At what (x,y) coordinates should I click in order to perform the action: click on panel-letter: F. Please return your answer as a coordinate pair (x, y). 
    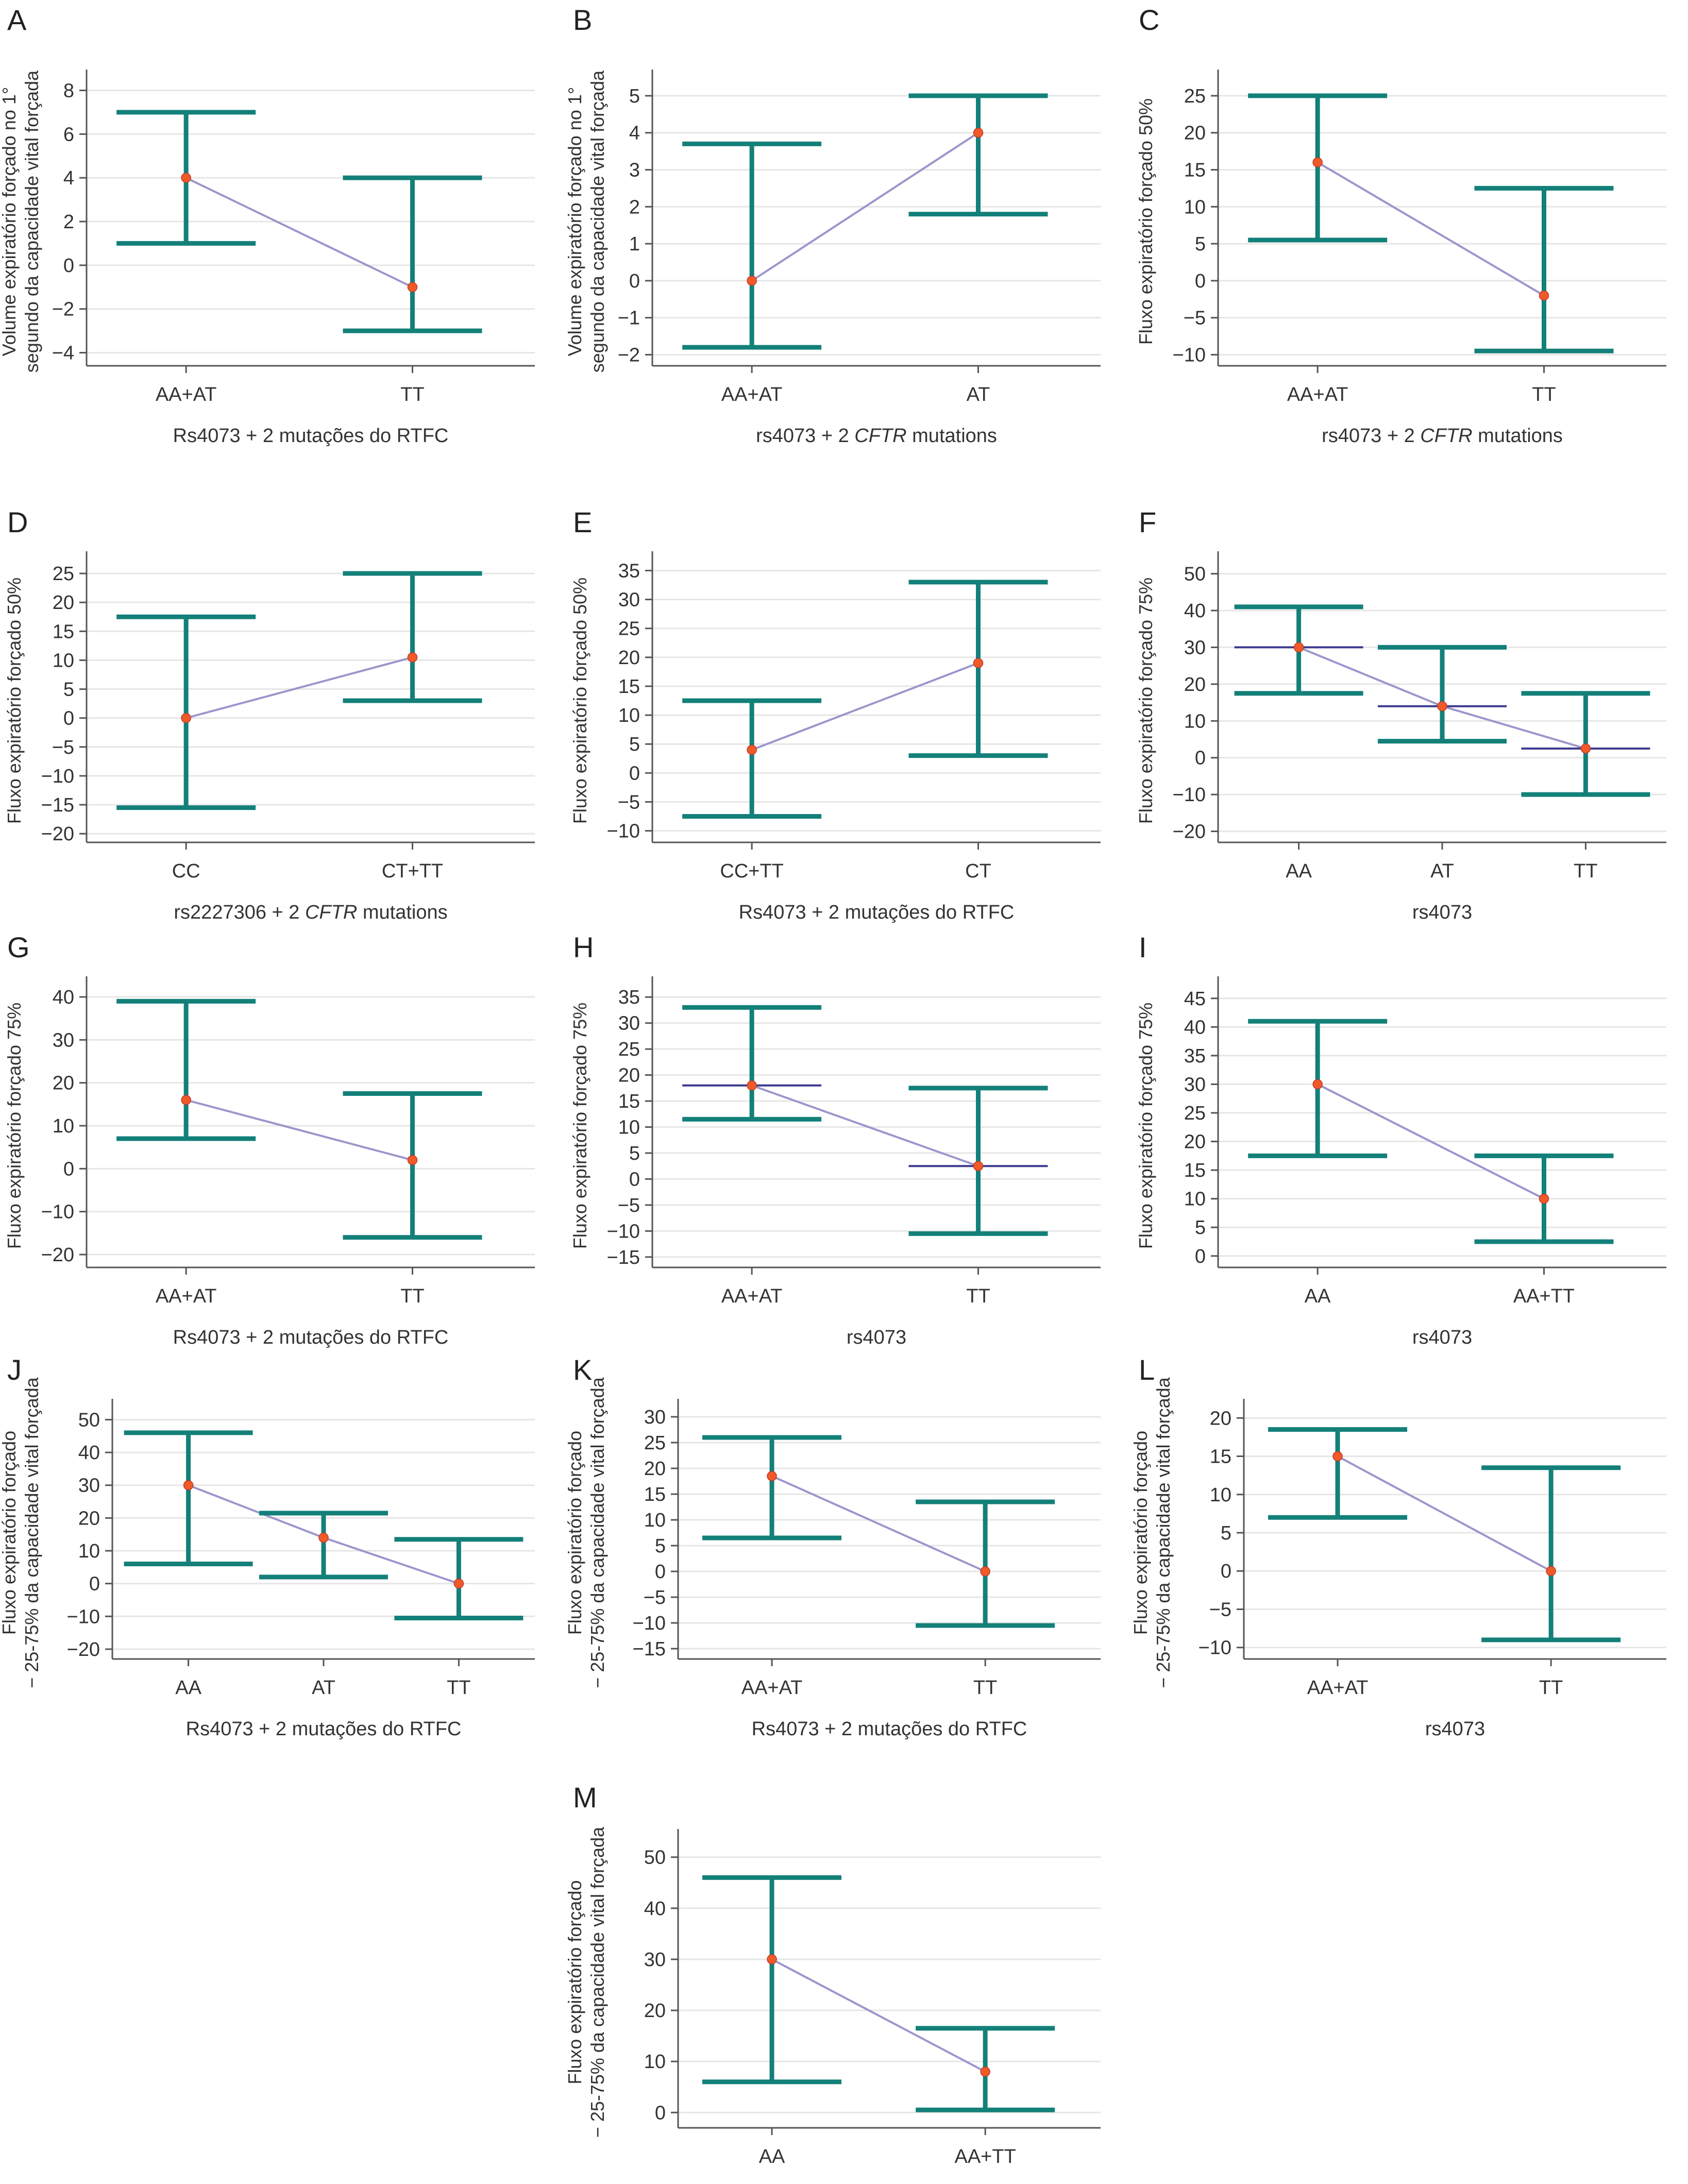
    Looking at the image, I should click on (1147, 522).